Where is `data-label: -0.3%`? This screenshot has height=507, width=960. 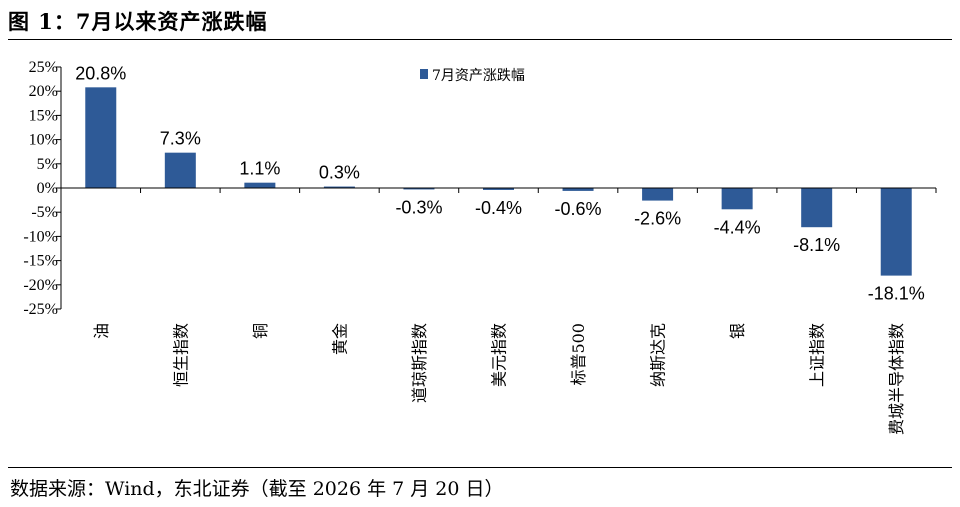 data-label: -0.3% is located at coordinates (418, 207).